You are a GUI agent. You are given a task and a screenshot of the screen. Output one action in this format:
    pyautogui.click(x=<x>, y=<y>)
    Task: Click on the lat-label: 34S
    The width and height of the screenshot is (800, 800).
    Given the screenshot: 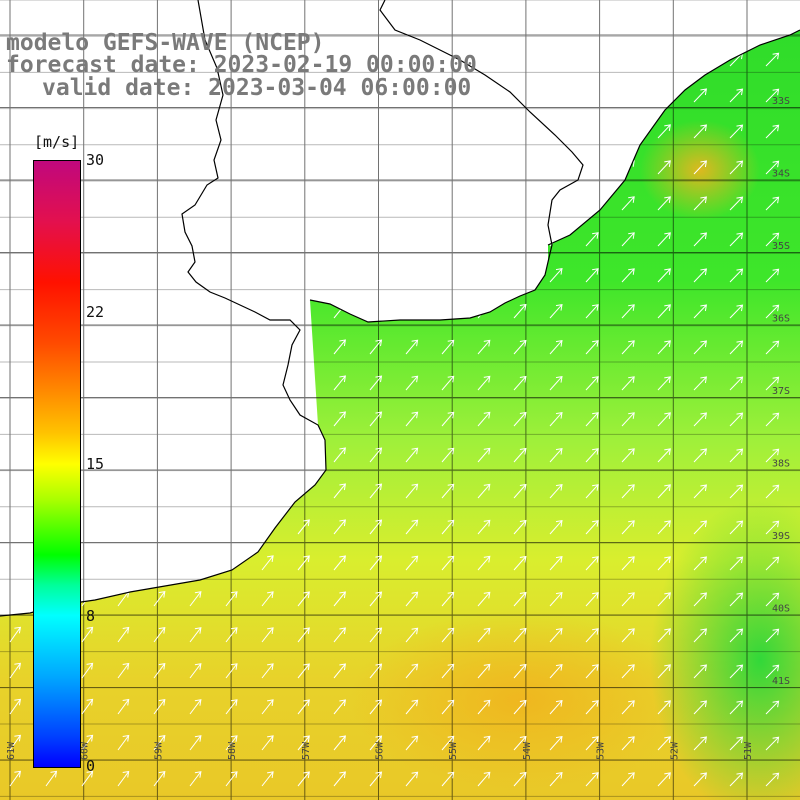 What is the action you would take?
    pyautogui.click(x=781, y=174)
    